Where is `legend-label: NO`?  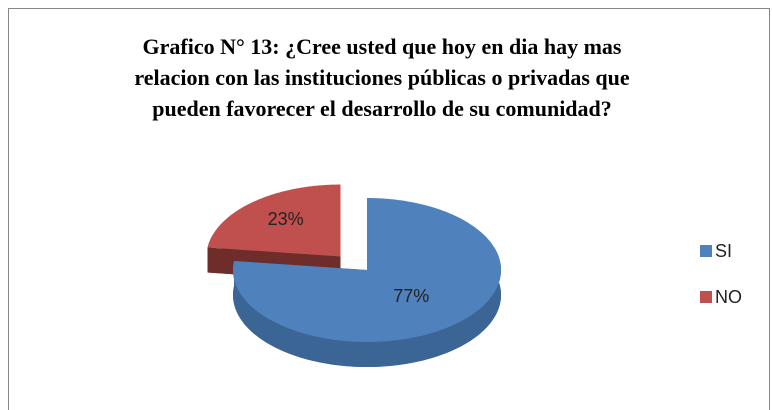 legend-label: NO is located at coordinates (728, 297).